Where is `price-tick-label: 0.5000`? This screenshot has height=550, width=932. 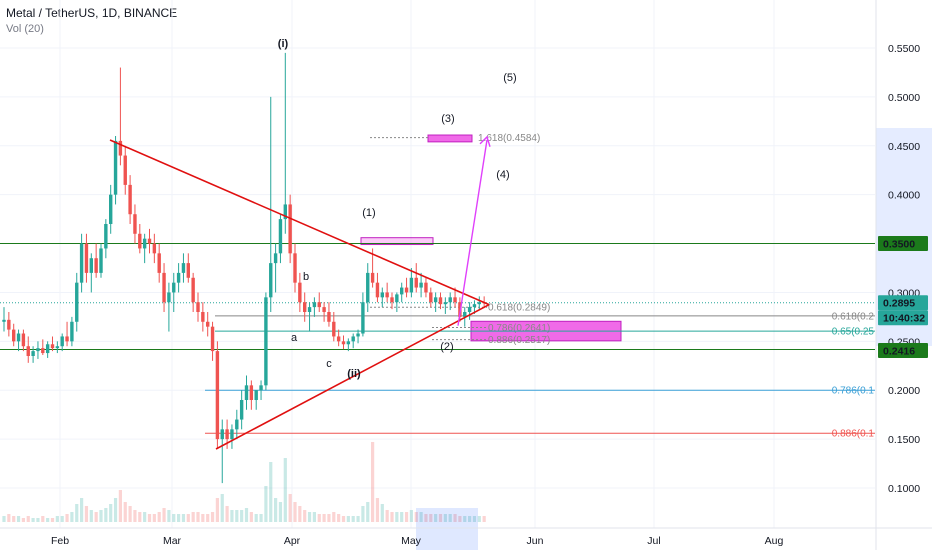
price-tick-label: 0.5000 is located at coordinates (904, 98).